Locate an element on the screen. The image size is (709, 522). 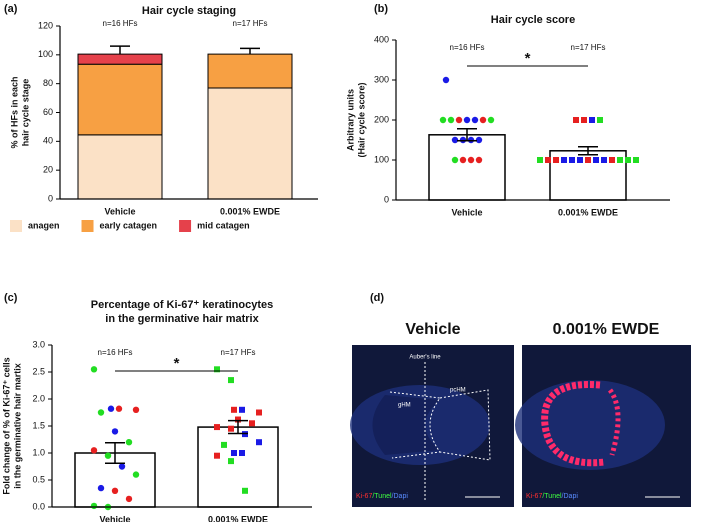
caption-part: Ki-67 is located at coordinates (534, 496).